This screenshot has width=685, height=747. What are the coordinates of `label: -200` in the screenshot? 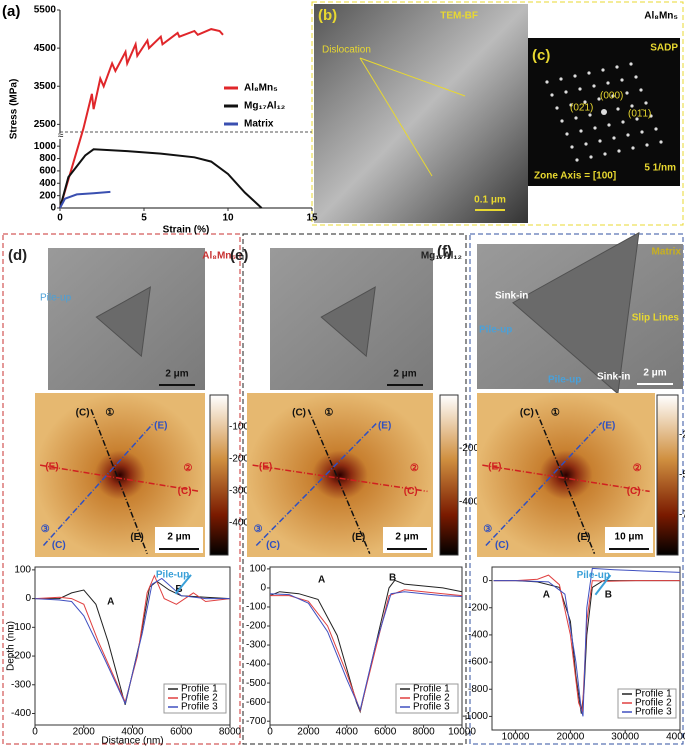 It's located at (239, 459).